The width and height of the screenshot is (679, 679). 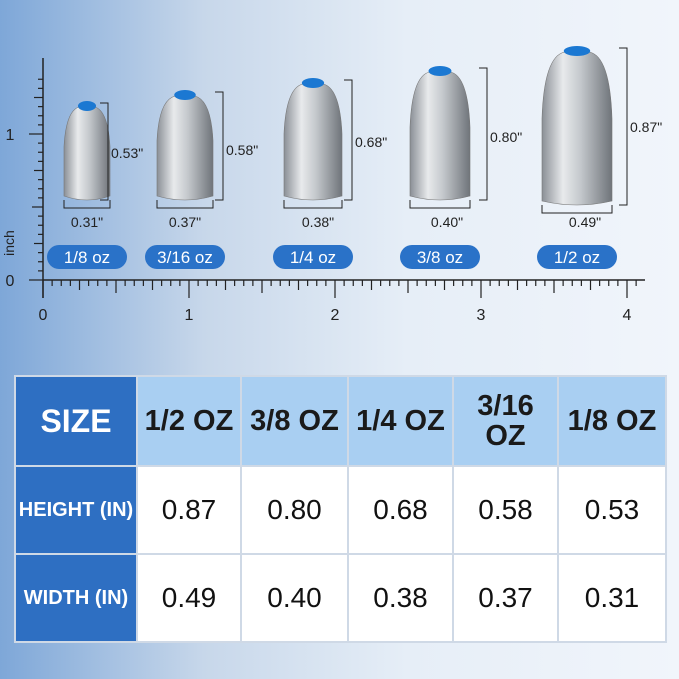 I want to click on table-cell: 0.49, so click(x=189, y=598).